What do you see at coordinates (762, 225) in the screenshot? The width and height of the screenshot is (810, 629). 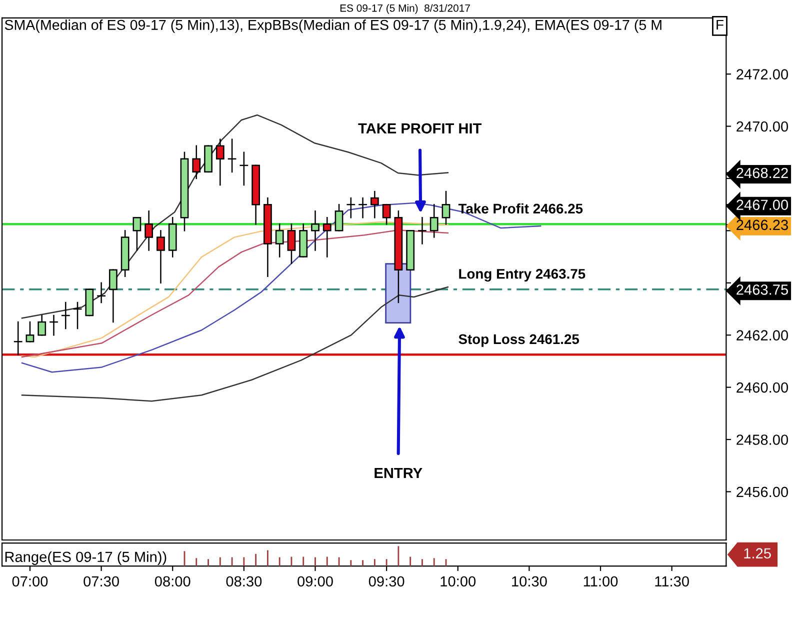 I see `y-tick-label: 2466.23` at bounding box center [762, 225].